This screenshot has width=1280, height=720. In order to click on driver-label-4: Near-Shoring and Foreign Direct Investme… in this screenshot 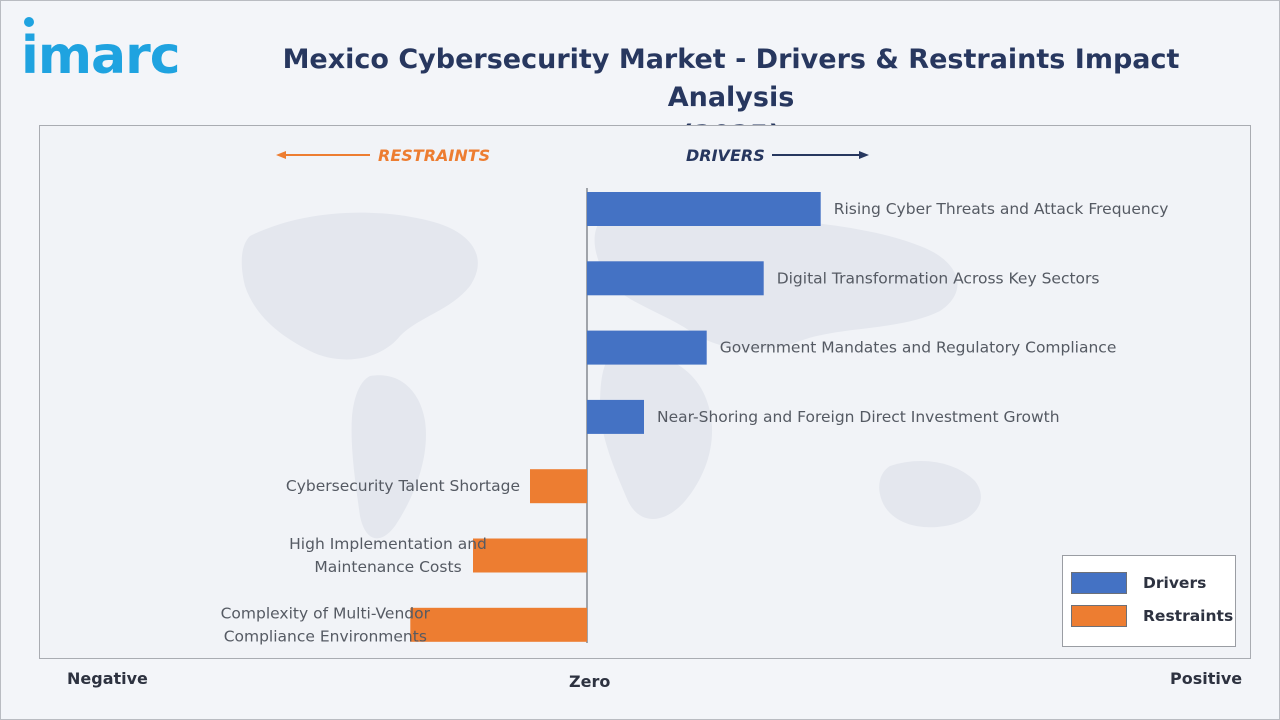, I will do `click(858, 417)`.